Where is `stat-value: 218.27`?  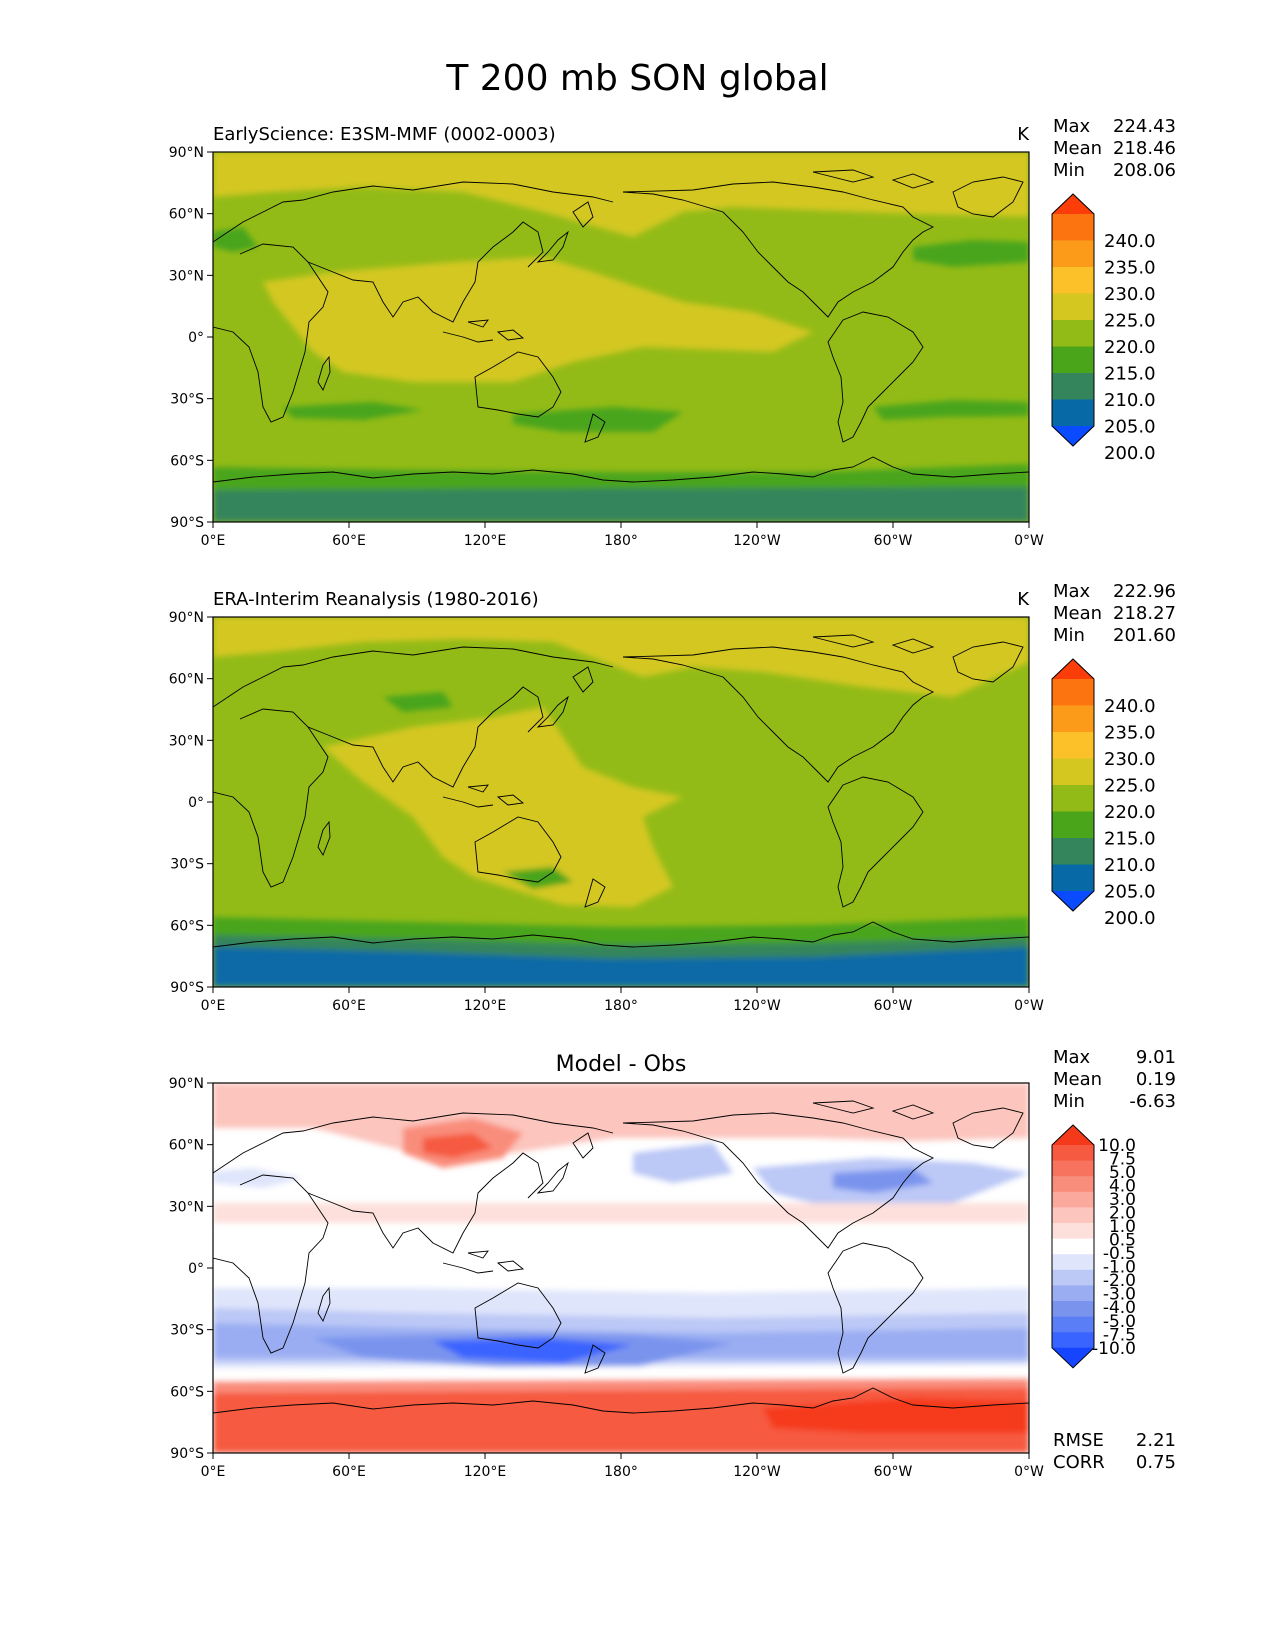
stat-value: 218.27 is located at coordinates (1144, 613).